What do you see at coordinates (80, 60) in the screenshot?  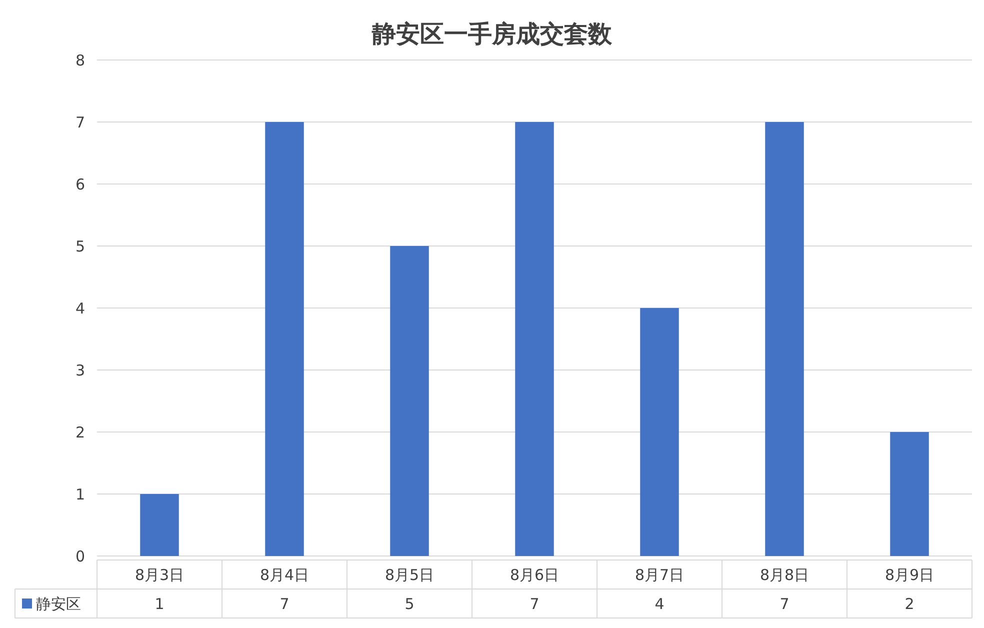 I see `y-tick-label: 8` at bounding box center [80, 60].